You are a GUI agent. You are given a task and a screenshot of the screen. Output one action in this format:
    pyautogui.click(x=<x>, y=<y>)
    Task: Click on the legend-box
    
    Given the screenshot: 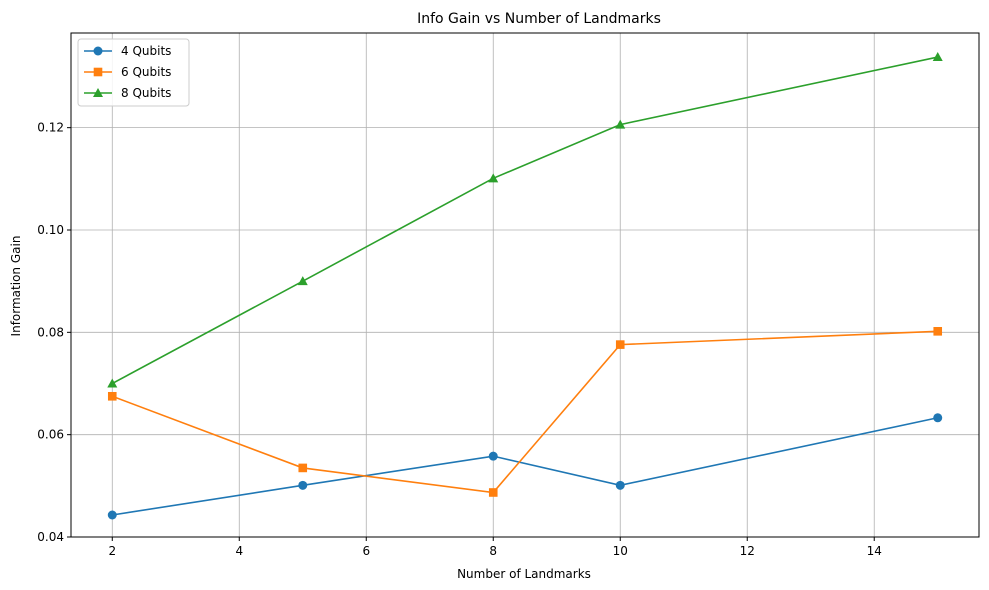 What is the action you would take?
    pyautogui.click(x=133, y=72)
    